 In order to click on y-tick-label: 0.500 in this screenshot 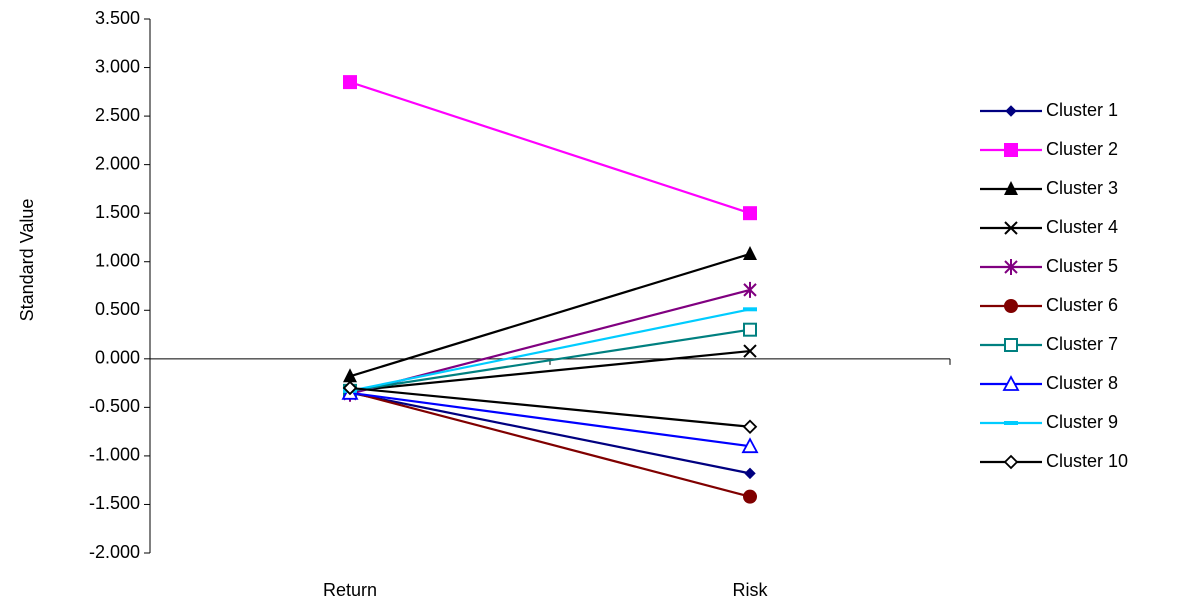, I will do `click(117, 309)`.